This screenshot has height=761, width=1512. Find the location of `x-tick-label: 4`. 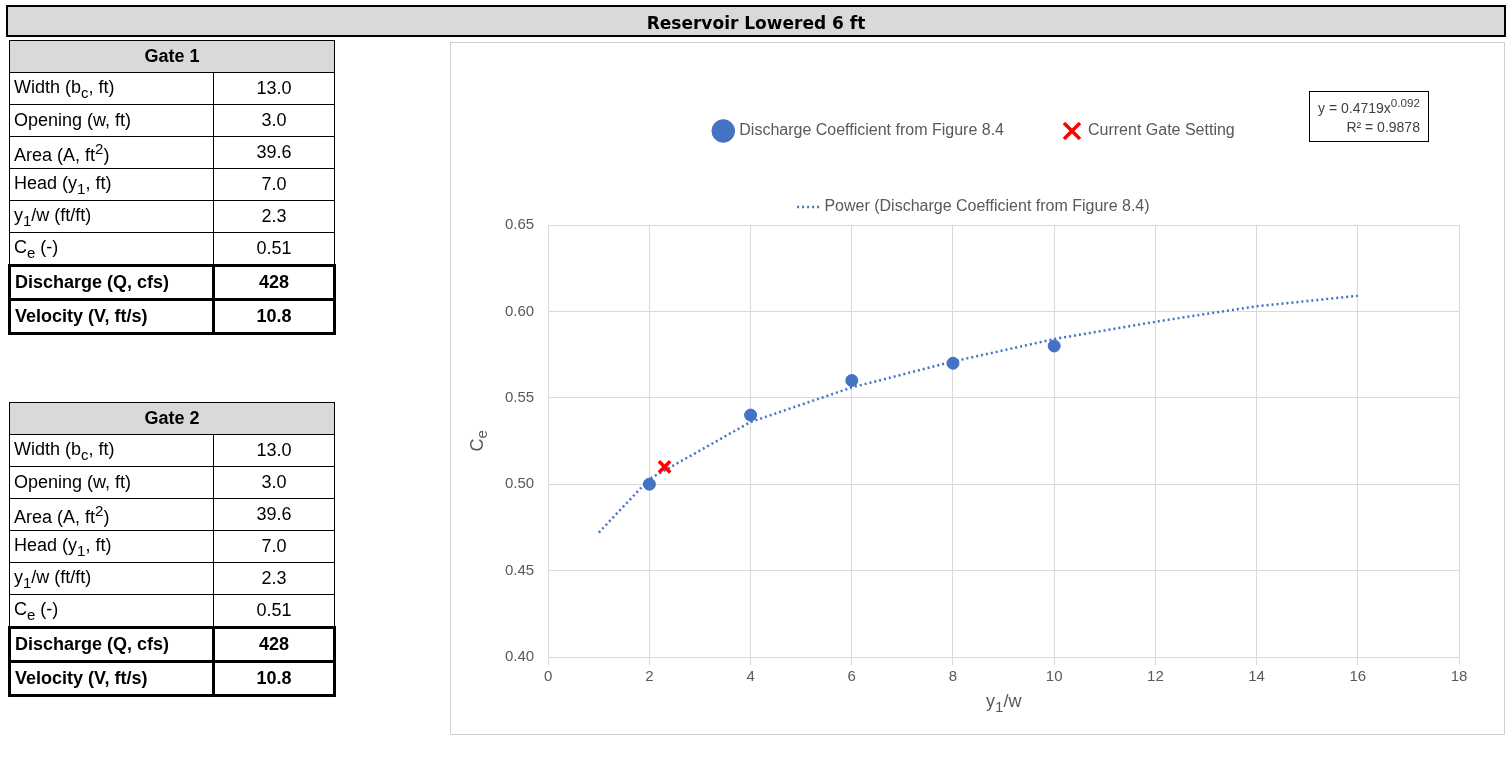

x-tick-label: 4 is located at coordinates (750, 676).